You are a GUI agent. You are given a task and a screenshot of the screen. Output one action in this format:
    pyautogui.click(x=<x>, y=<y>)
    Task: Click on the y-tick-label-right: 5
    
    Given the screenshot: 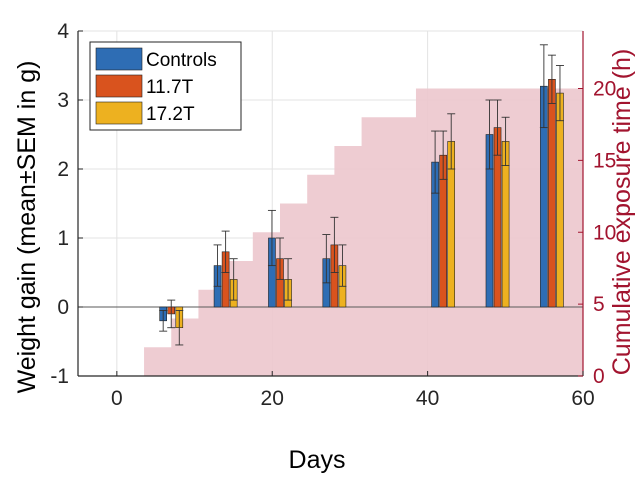 What is the action you would take?
    pyautogui.click(x=599, y=304)
    